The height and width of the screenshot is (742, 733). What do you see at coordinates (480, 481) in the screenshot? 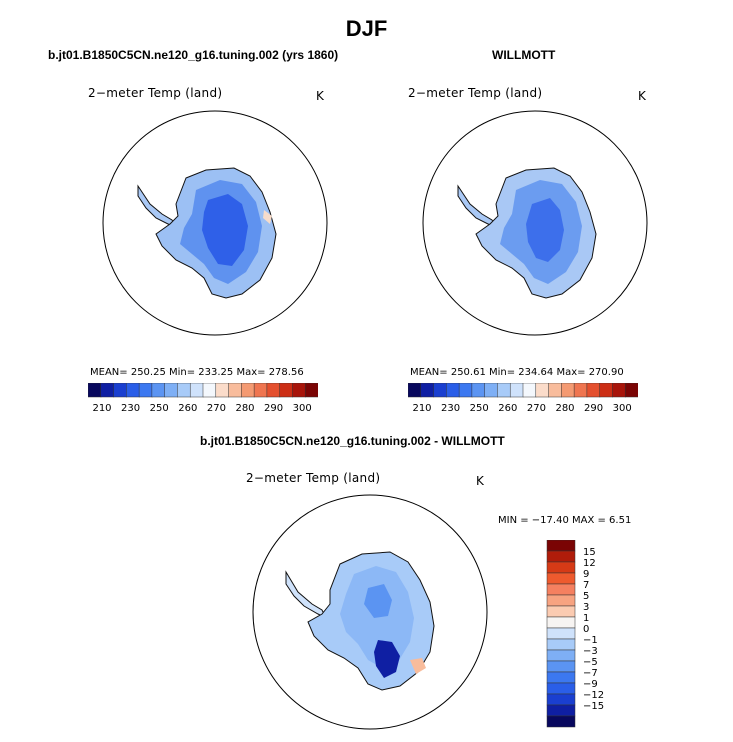
I see `panel-3-units-label: K` at bounding box center [480, 481].